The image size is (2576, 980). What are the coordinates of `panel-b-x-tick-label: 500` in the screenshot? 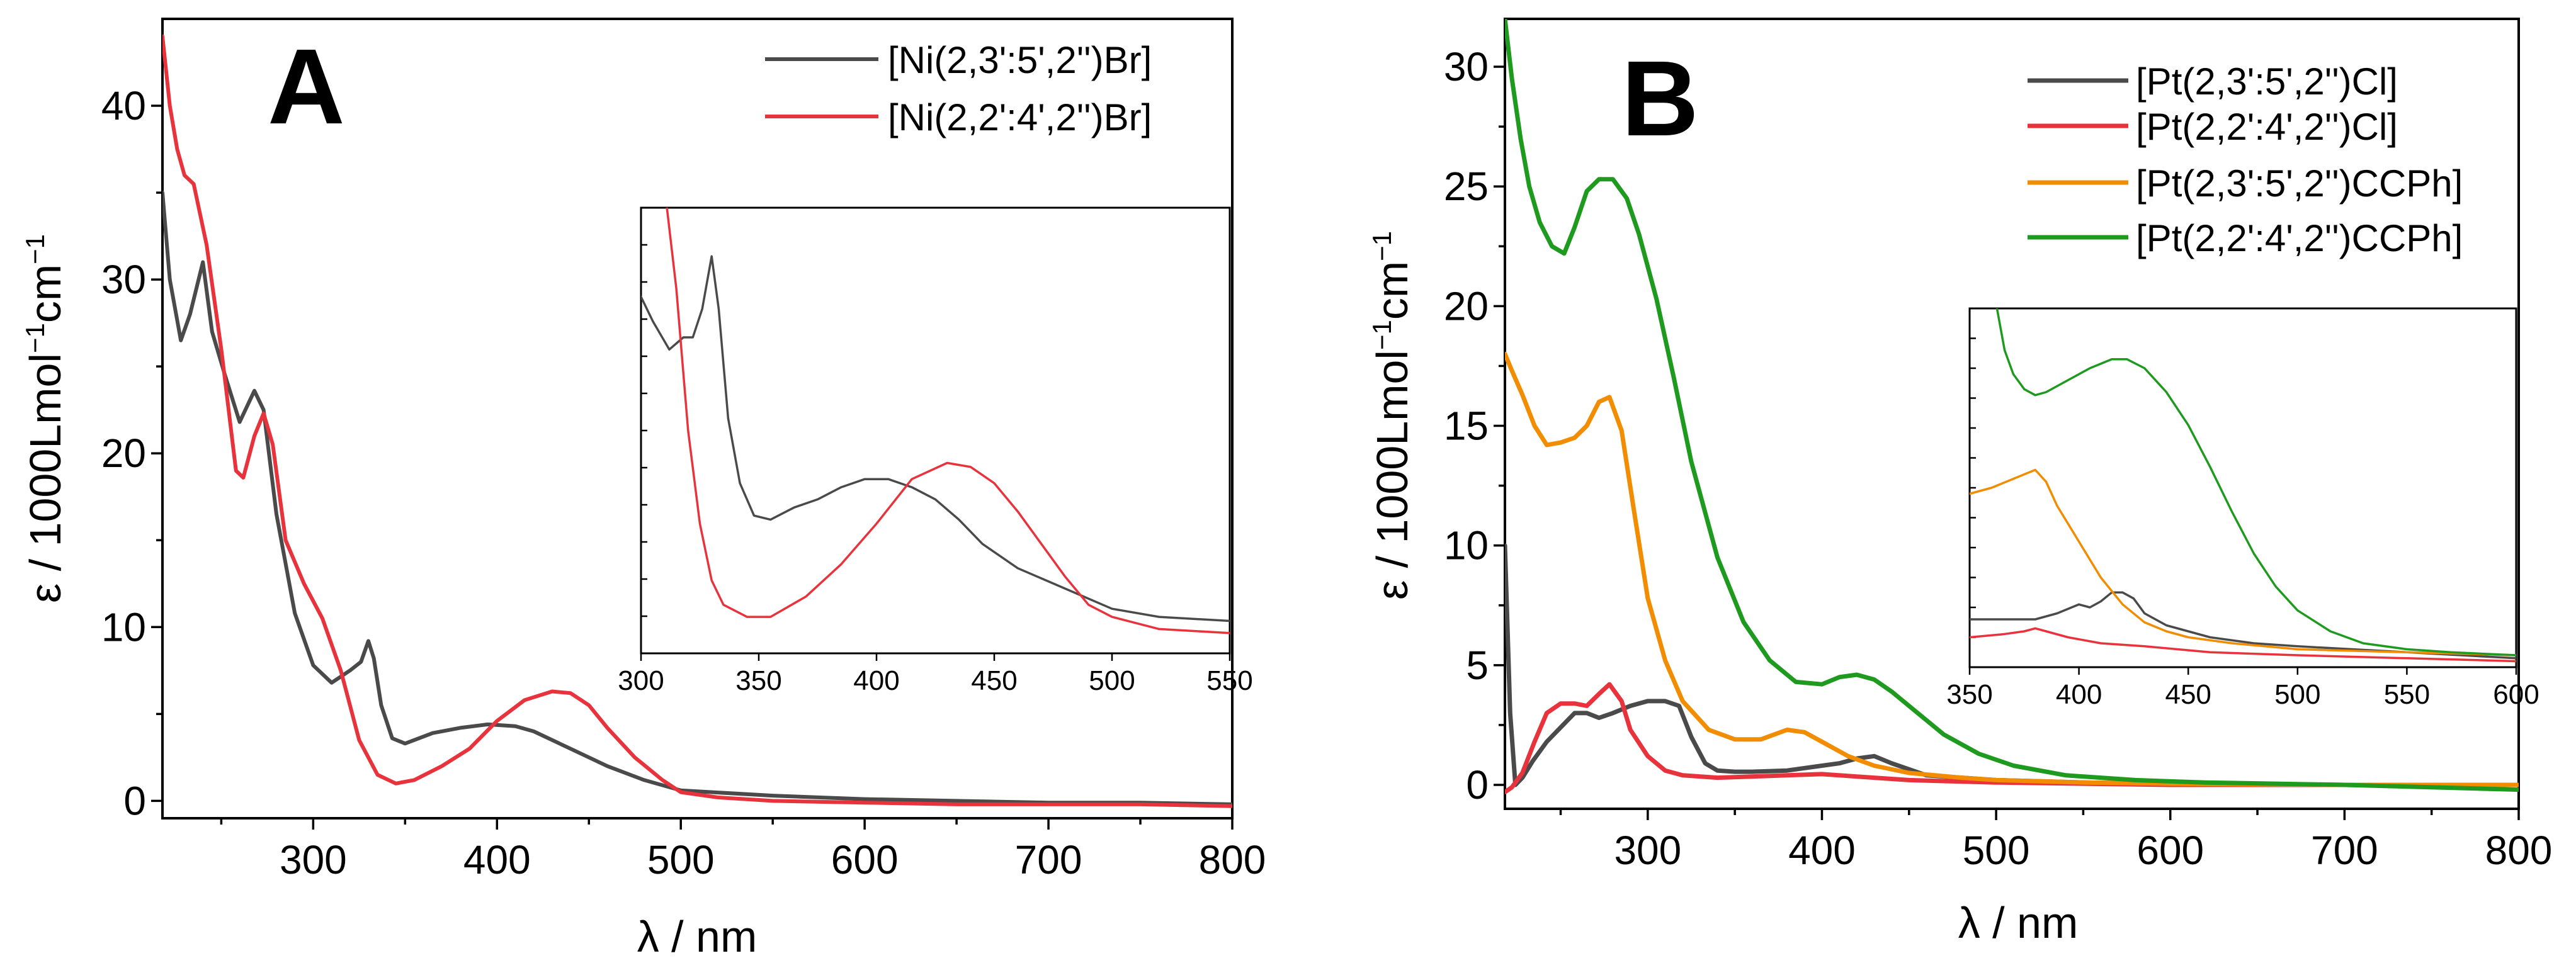 It's located at (1996, 850).